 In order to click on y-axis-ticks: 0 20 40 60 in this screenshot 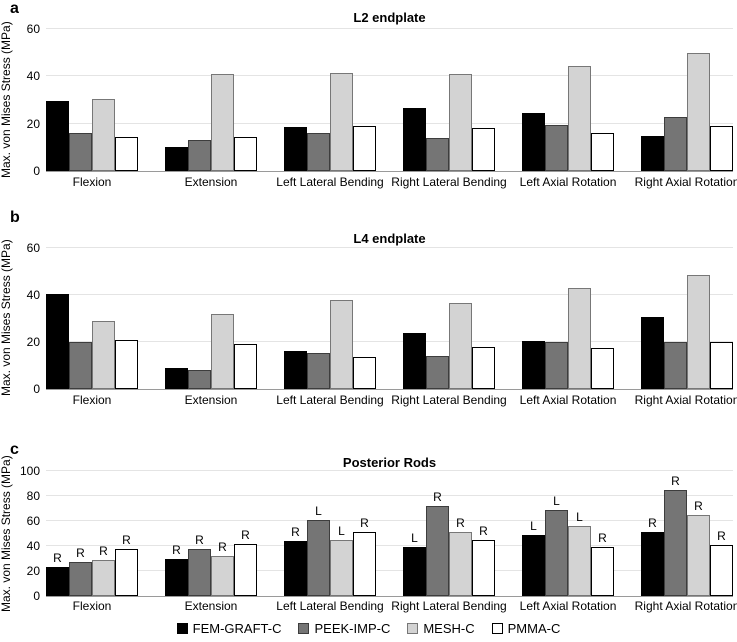, I will do `click(28, 318)`.